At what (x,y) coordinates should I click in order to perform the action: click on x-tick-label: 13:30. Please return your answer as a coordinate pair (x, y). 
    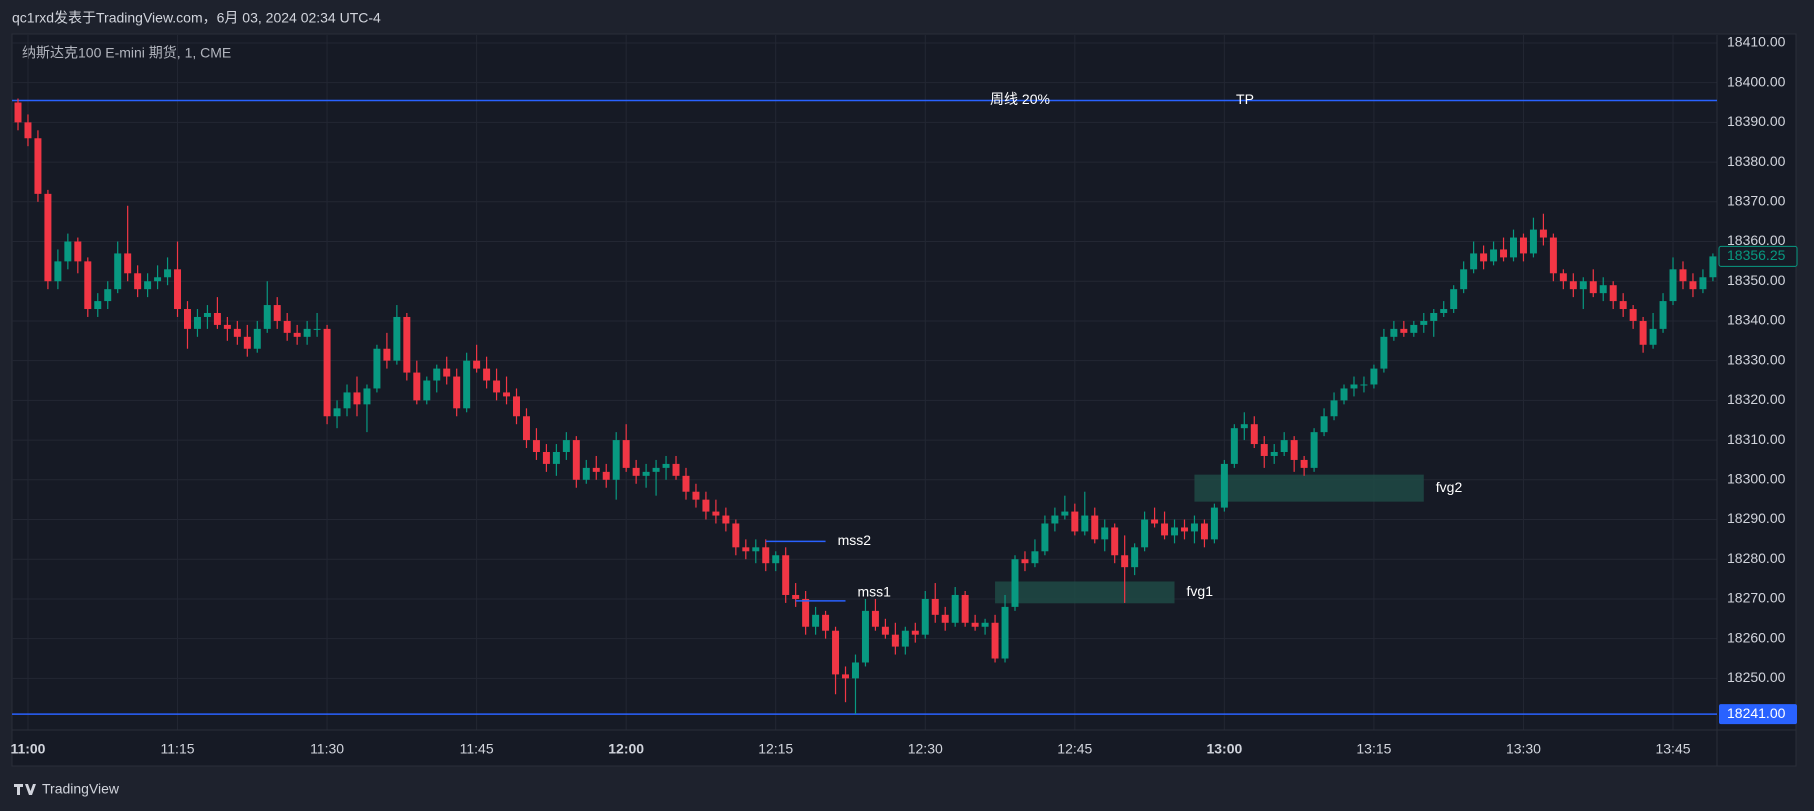
    Looking at the image, I should click on (1523, 749).